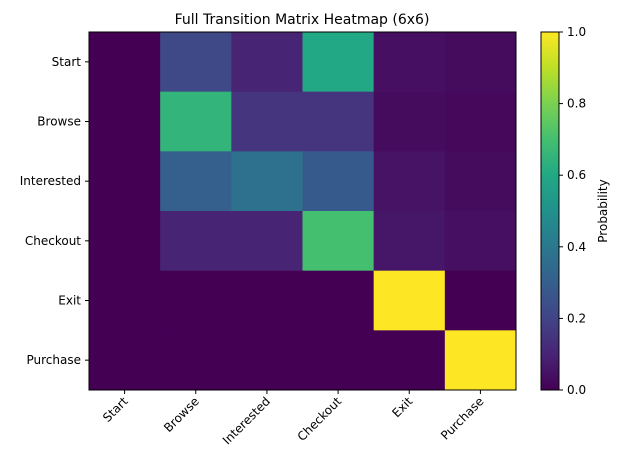 This screenshot has height=470, width=619. Describe the element at coordinates (115, 409) in the screenshot. I see `col-tick-label: Start` at that location.